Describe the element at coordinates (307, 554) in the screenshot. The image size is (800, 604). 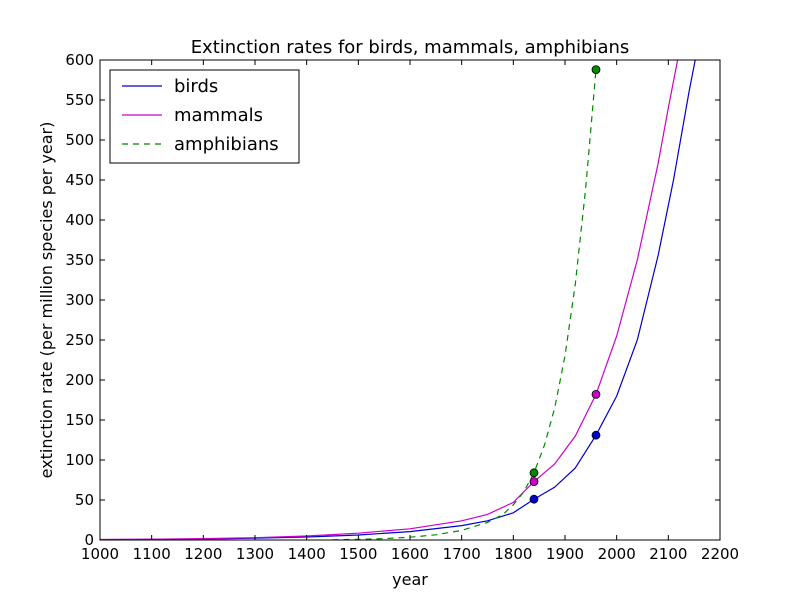
I see `x-tick-label: 1400` at that location.